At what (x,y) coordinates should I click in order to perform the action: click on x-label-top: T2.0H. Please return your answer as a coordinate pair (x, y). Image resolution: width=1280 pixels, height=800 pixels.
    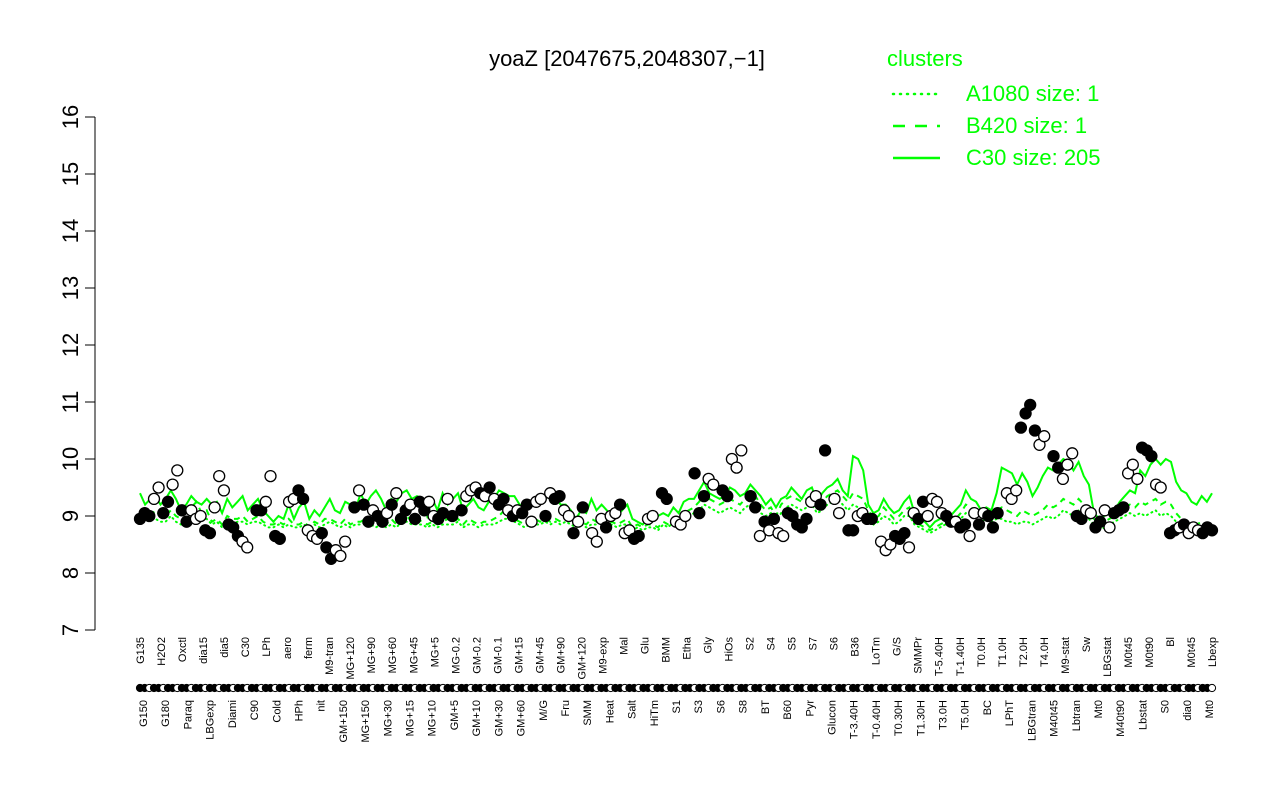
    Looking at the image, I should click on (1024, 652).